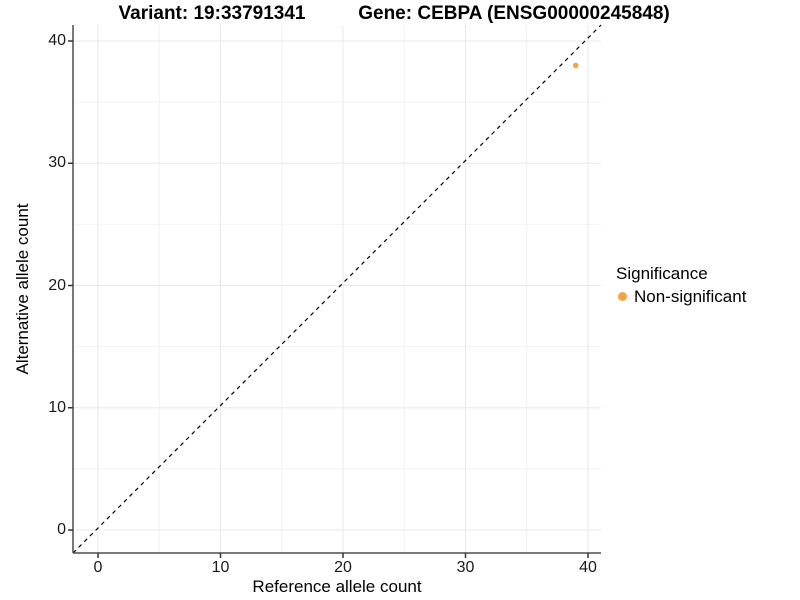  What do you see at coordinates (588, 567) in the screenshot?
I see `x-tick-label: 40` at bounding box center [588, 567].